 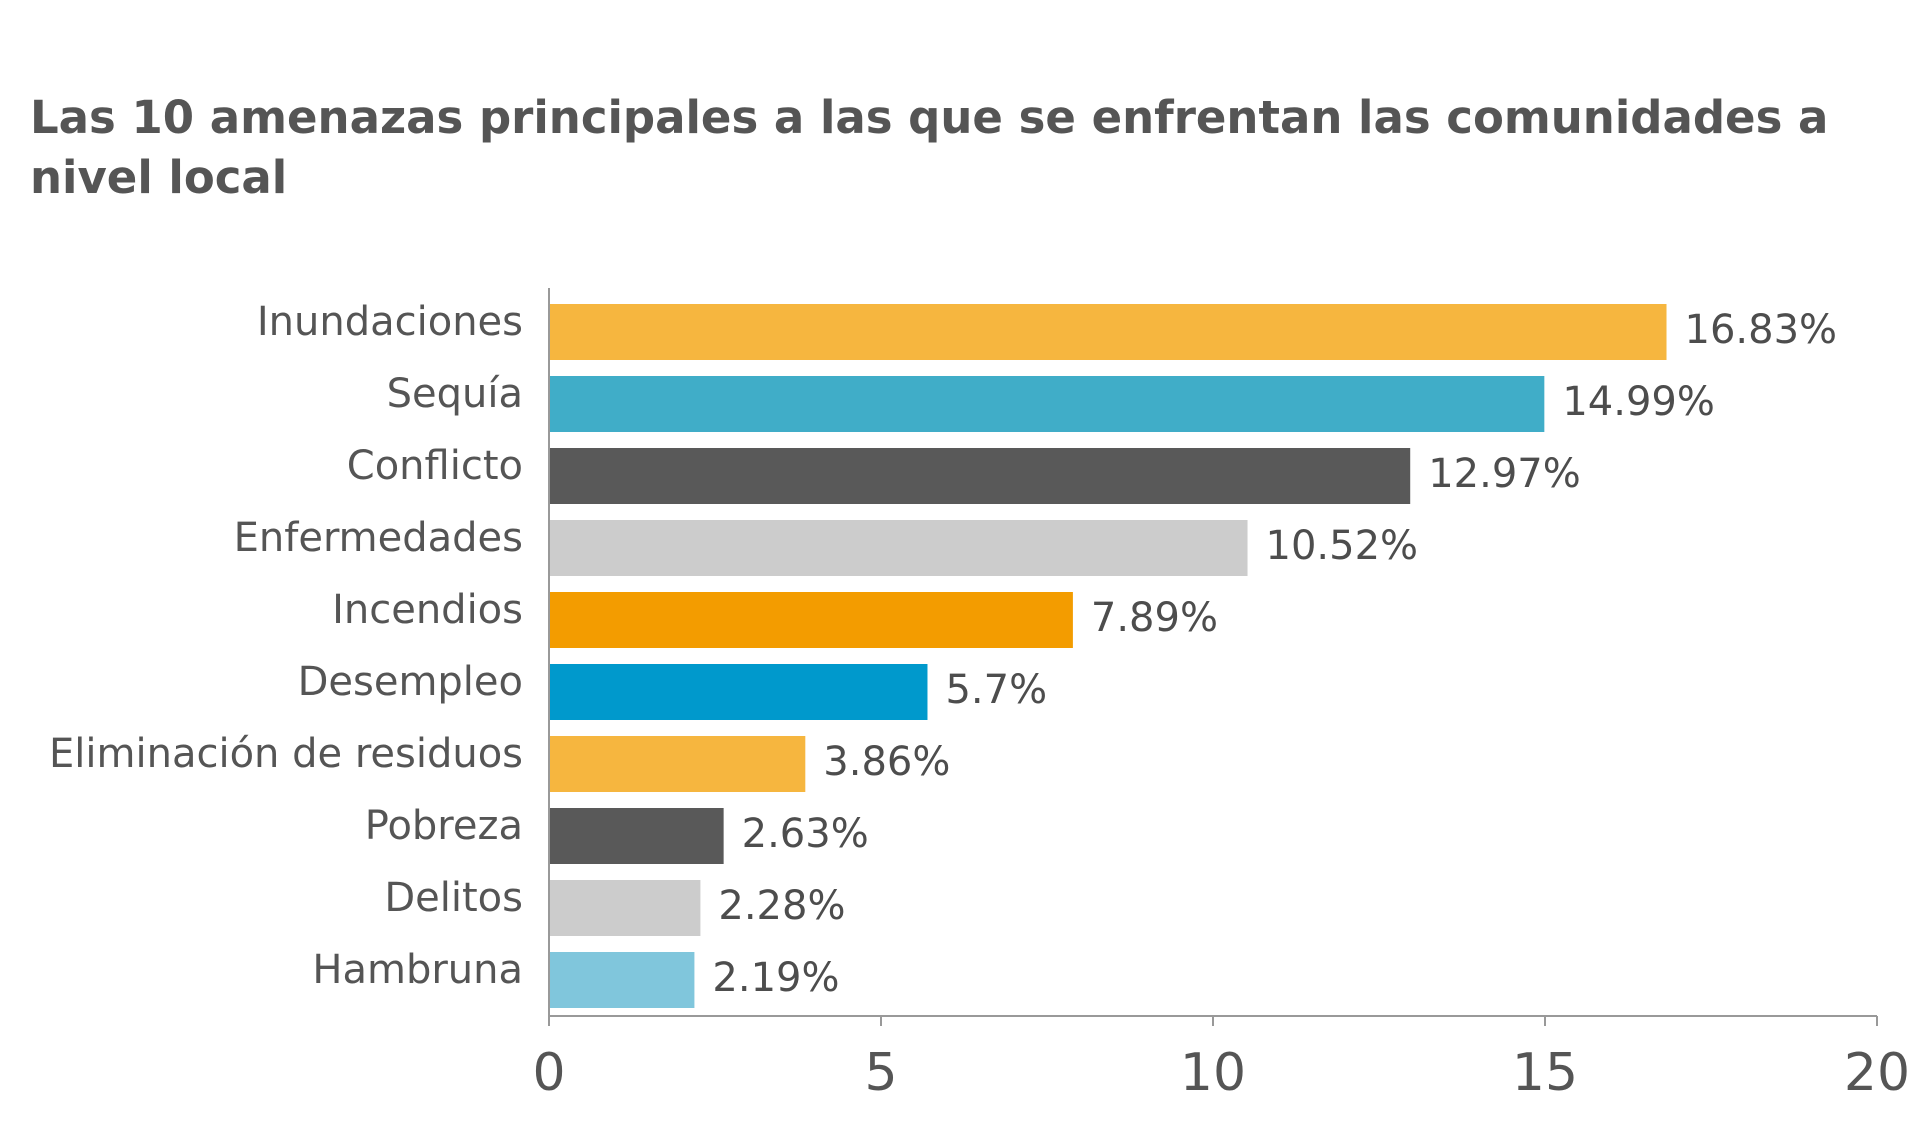 What do you see at coordinates (455, 394) in the screenshot?
I see `category-label-1: Sequía` at bounding box center [455, 394].